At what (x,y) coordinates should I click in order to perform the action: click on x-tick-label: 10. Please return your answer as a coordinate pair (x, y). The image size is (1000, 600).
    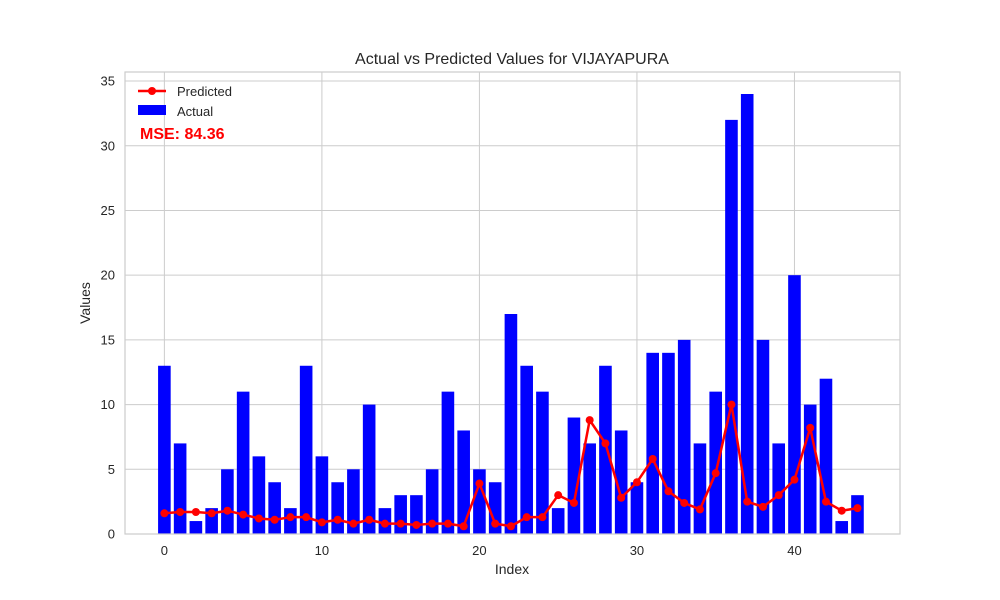
    Looking at the image, I should click on (322, 550).